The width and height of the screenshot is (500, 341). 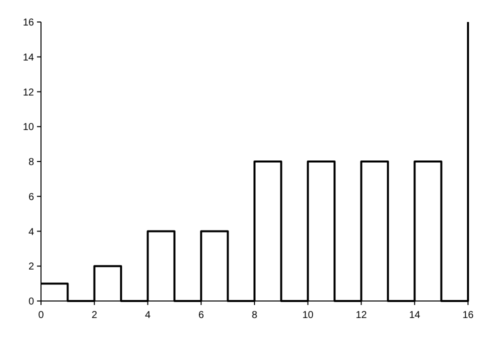 I want to click on y-tick-label: 8, so click(x=31, y=162).